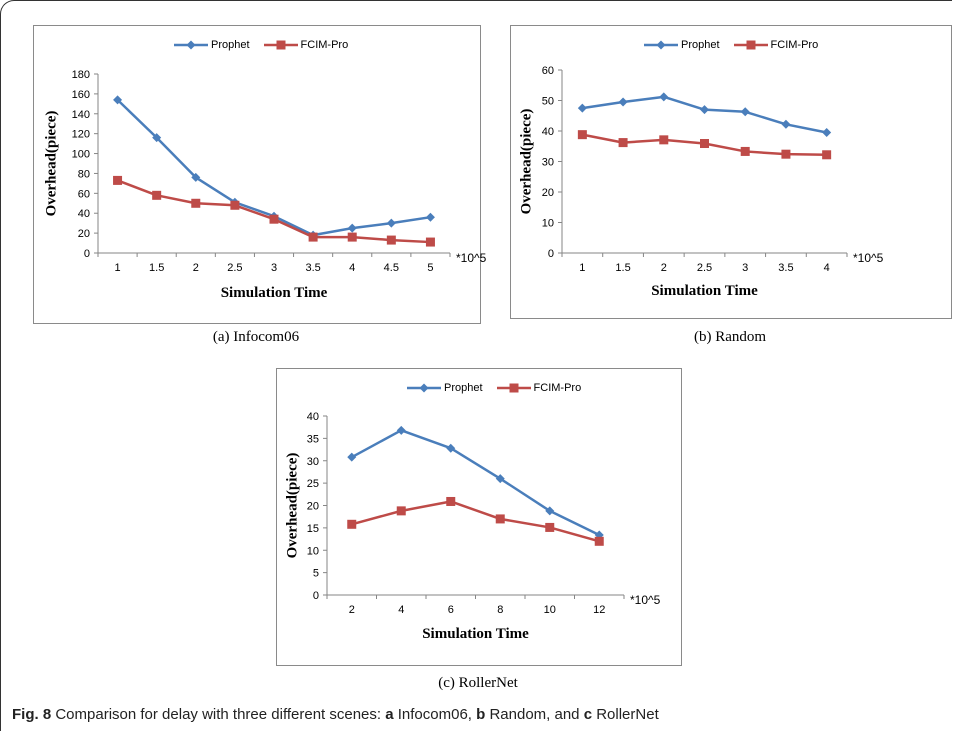 The height and width of the screenshot is (737, 956). What do you see at coordinates (81, 135) in the screenshot?
I see `y-tick-label: 120` at bounding box center [81, 135].